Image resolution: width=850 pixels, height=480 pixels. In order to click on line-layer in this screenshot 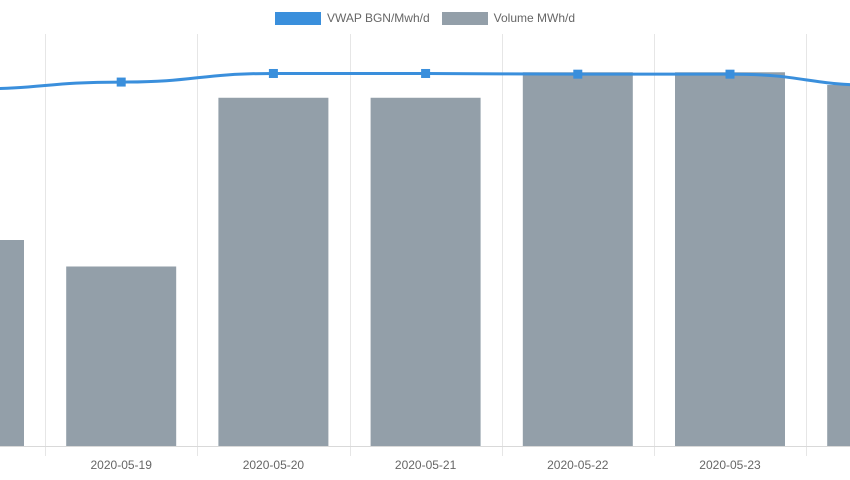, I will do `click(425, 79)`.